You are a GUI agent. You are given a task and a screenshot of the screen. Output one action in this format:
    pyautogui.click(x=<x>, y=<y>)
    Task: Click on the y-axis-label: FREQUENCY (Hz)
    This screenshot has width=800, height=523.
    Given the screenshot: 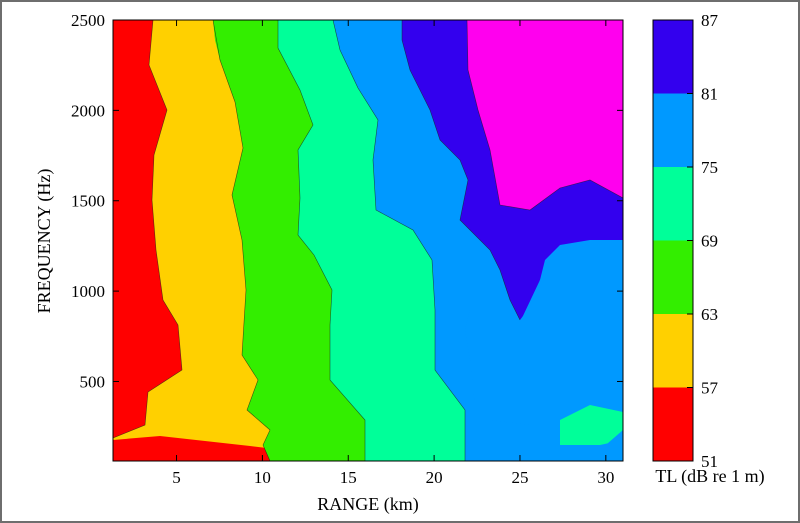 What is the action you would take?
    pyautogui.click(x=44, y=241)
    